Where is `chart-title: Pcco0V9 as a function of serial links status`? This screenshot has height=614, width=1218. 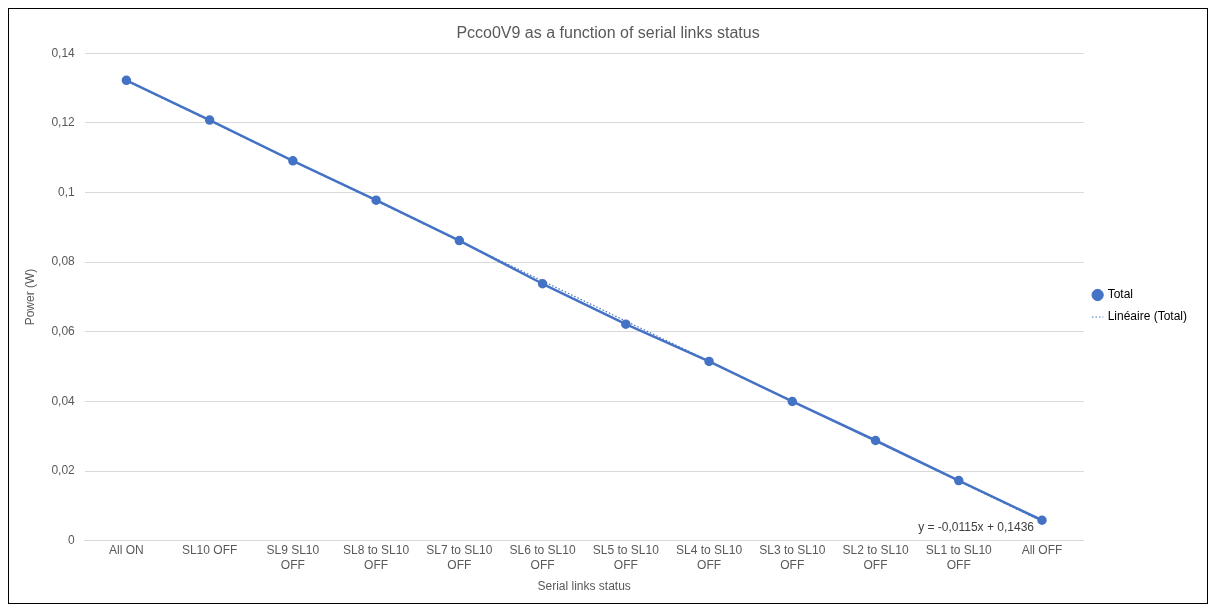 chart-title: Pcco0V9 as a function of serial links status is located at coordinates (608, 33).